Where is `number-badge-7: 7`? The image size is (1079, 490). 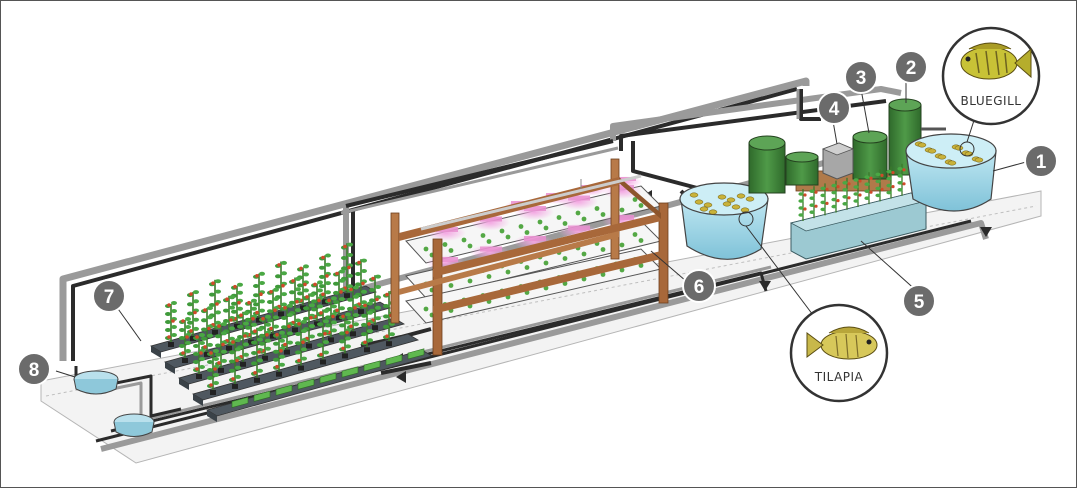
number-badge-7: 7 is located at coordinates (109, 296).